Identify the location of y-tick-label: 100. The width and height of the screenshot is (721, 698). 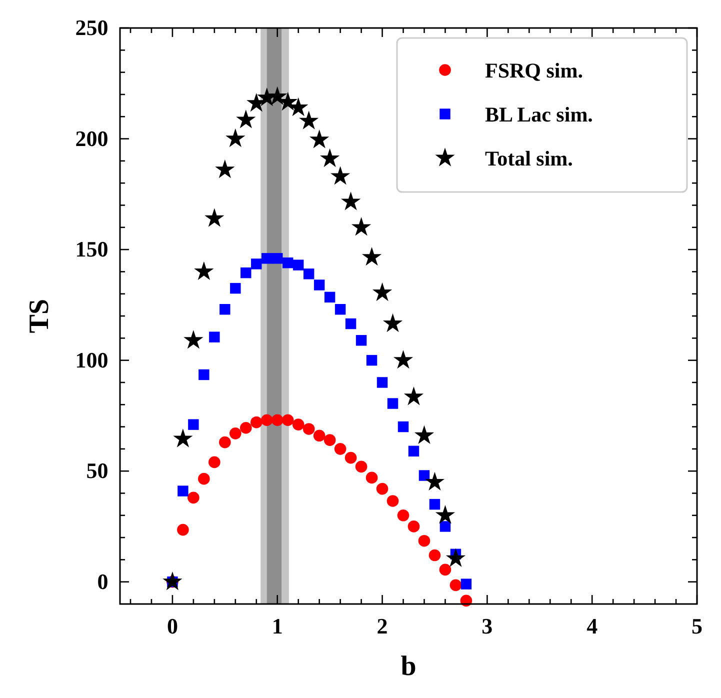
(91, 359).